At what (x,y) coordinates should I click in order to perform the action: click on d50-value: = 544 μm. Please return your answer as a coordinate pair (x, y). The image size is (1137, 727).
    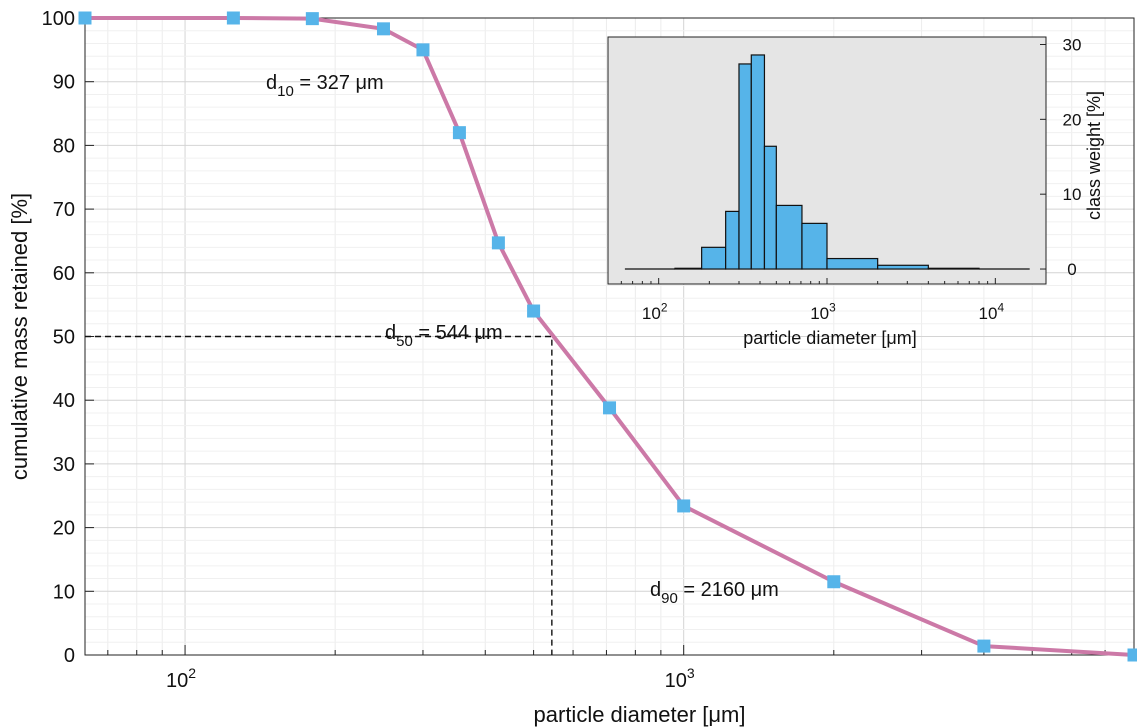
    Looking at the image, I should click on (458, 333).